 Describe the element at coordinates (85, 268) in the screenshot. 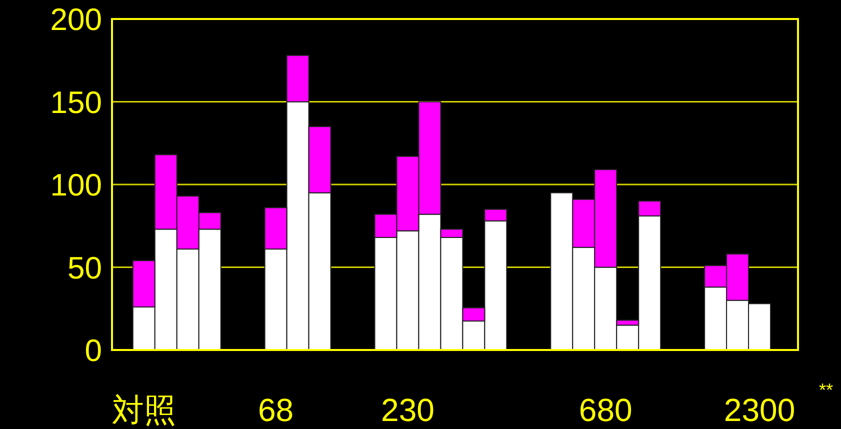

I see `y-tick-label: 50` at that location.